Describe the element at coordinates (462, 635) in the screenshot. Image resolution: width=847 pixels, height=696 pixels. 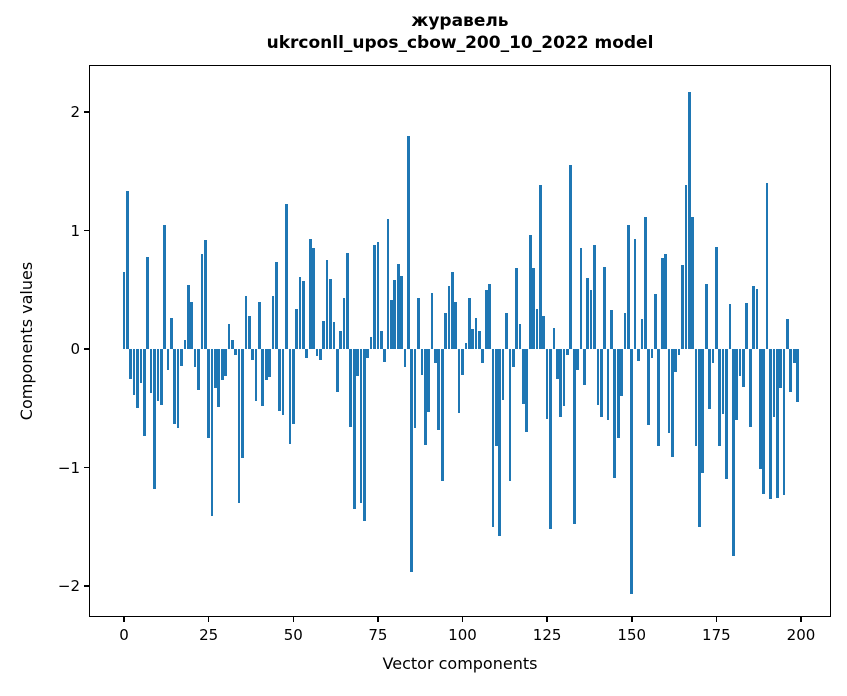
I see `x-axis-tick-label: 100` at that location.